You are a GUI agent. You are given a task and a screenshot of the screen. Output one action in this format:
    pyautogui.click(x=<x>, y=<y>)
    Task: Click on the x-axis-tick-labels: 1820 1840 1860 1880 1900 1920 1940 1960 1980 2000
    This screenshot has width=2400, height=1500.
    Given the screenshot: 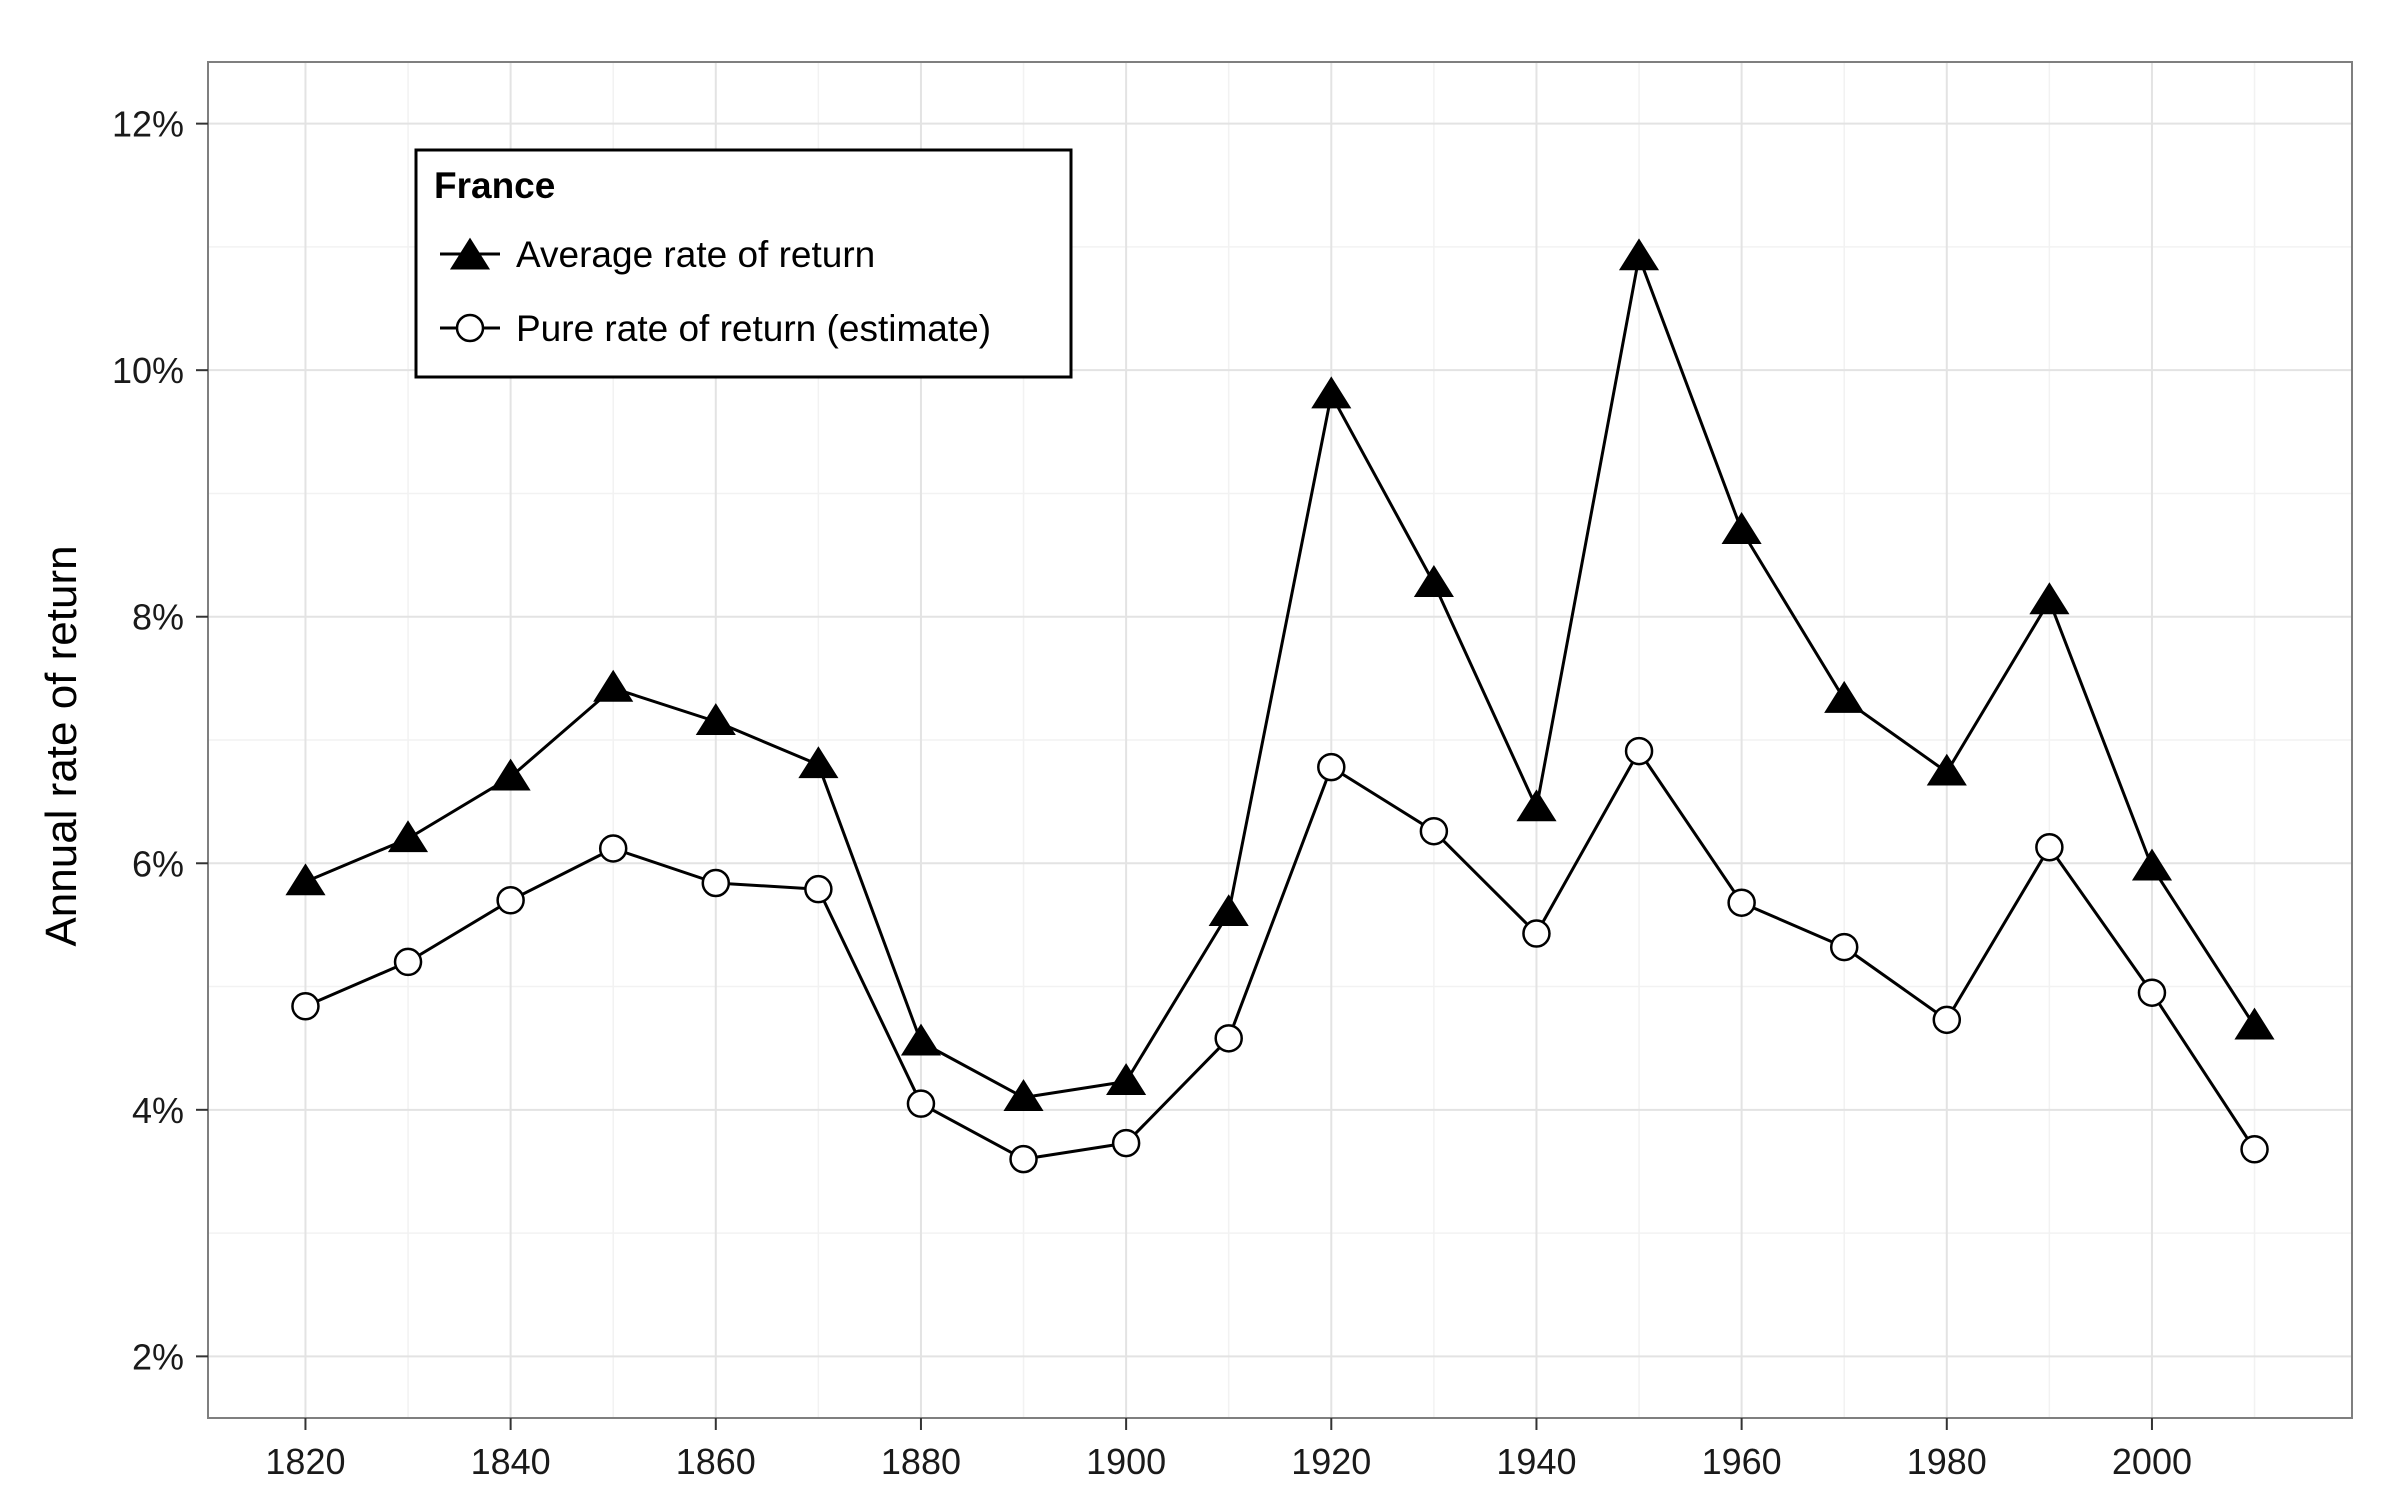 What is the action you would take?
    pyautogui.click(x=1228, y=1461)
    